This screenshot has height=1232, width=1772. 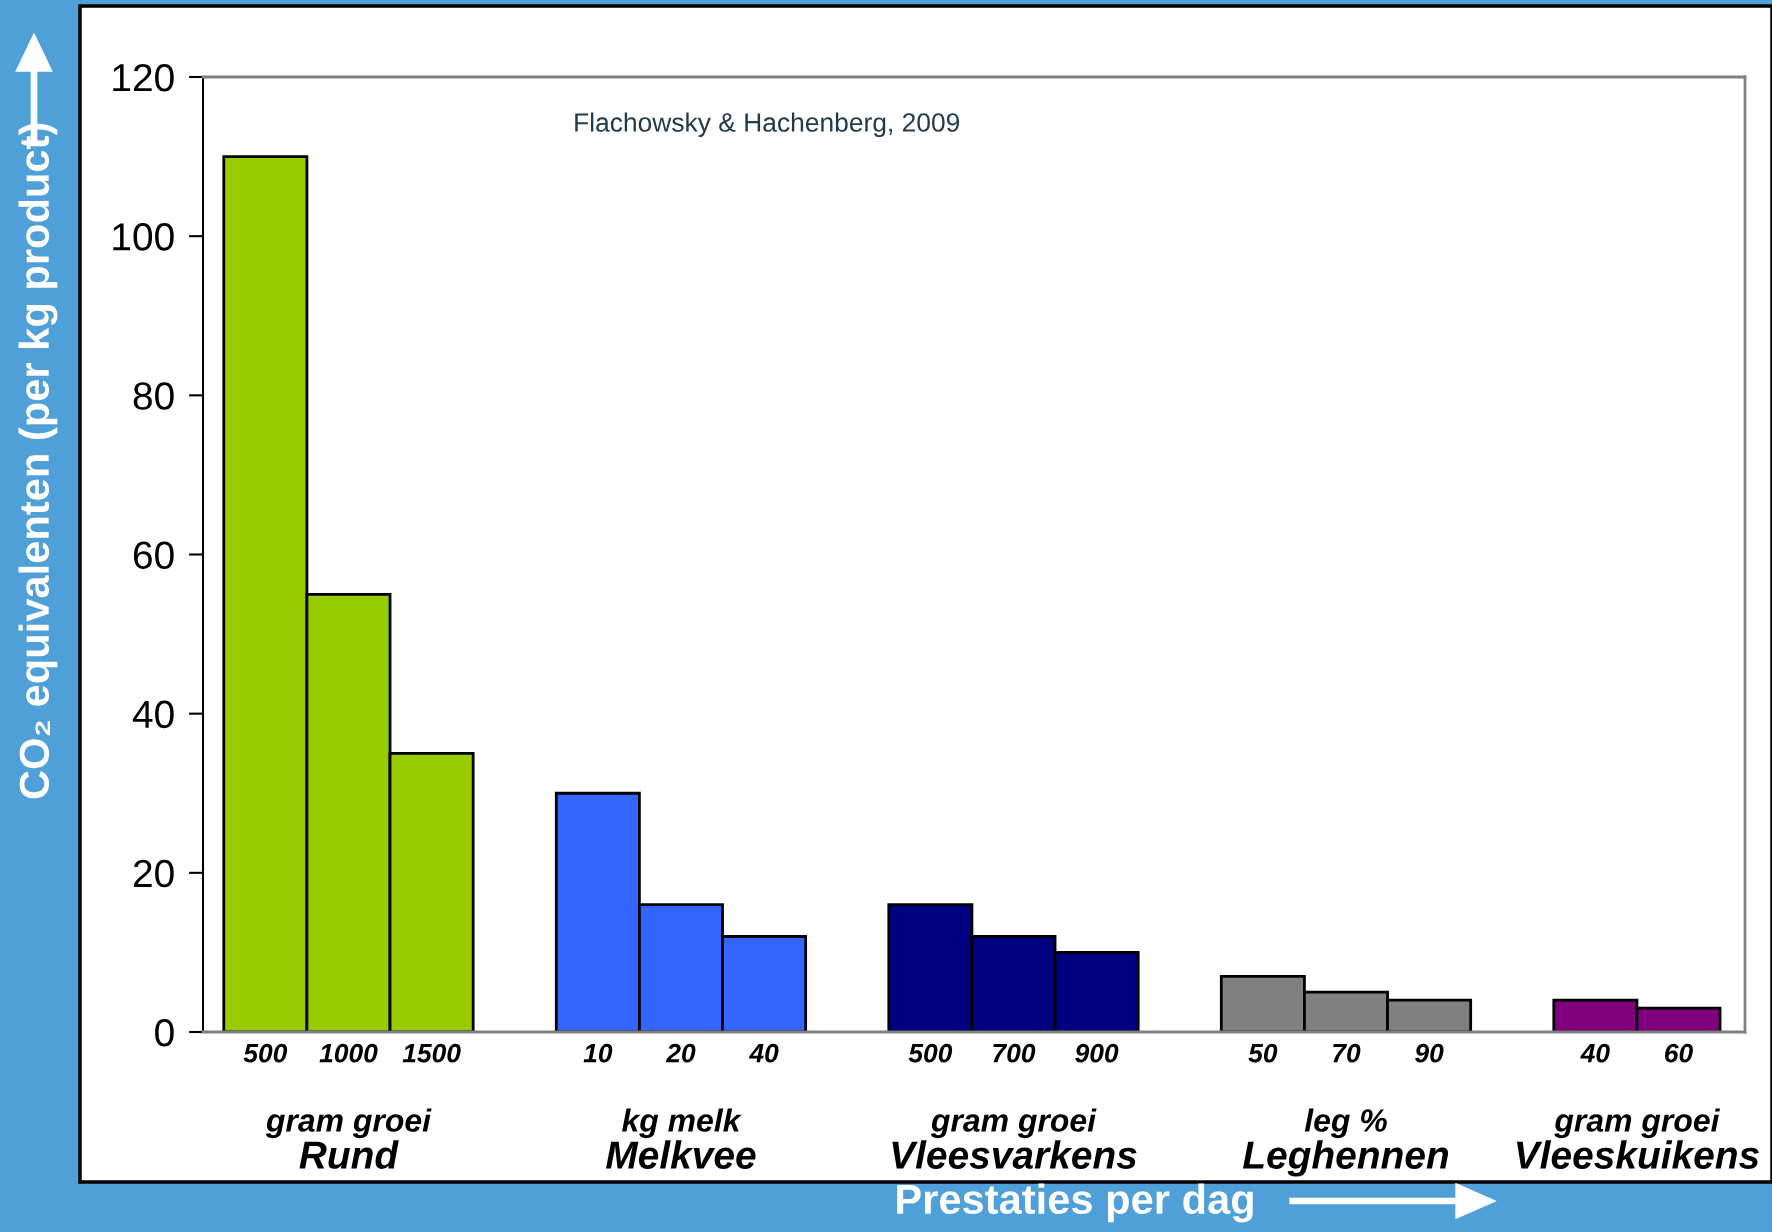 I want to click on y-tick-label: 60, so click(x=153, y=555).